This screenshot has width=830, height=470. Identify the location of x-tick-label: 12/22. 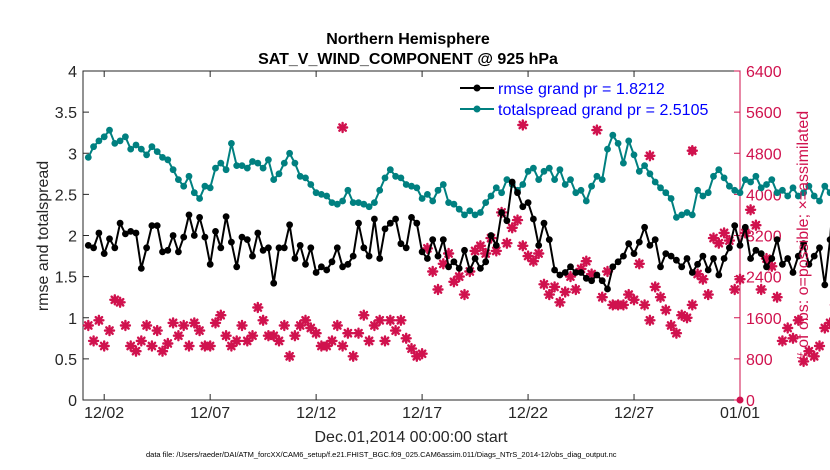
(528, 413).